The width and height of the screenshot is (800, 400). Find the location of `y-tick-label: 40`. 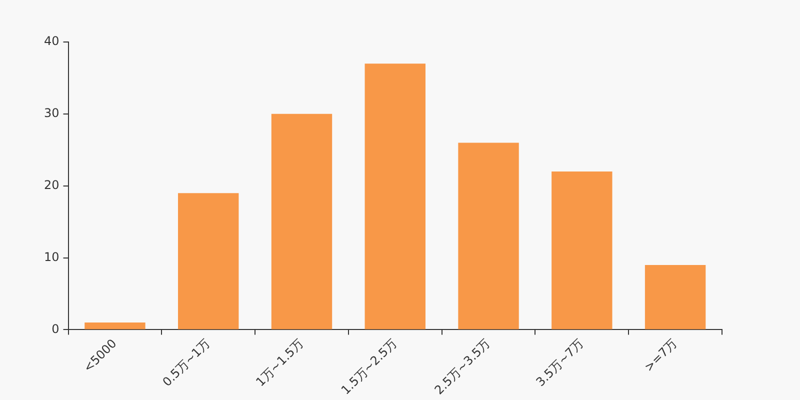

y-tick-label: 40 is located at coordinates (52, 41).